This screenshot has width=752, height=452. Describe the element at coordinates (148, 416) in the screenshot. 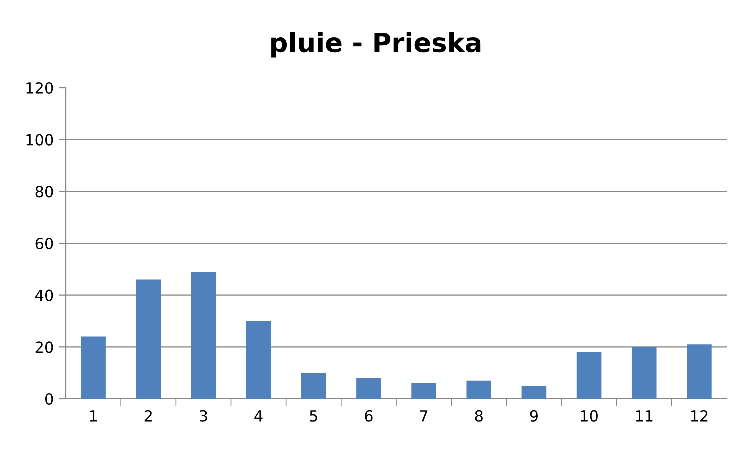

I see `x-tick-label: 2` at that location.